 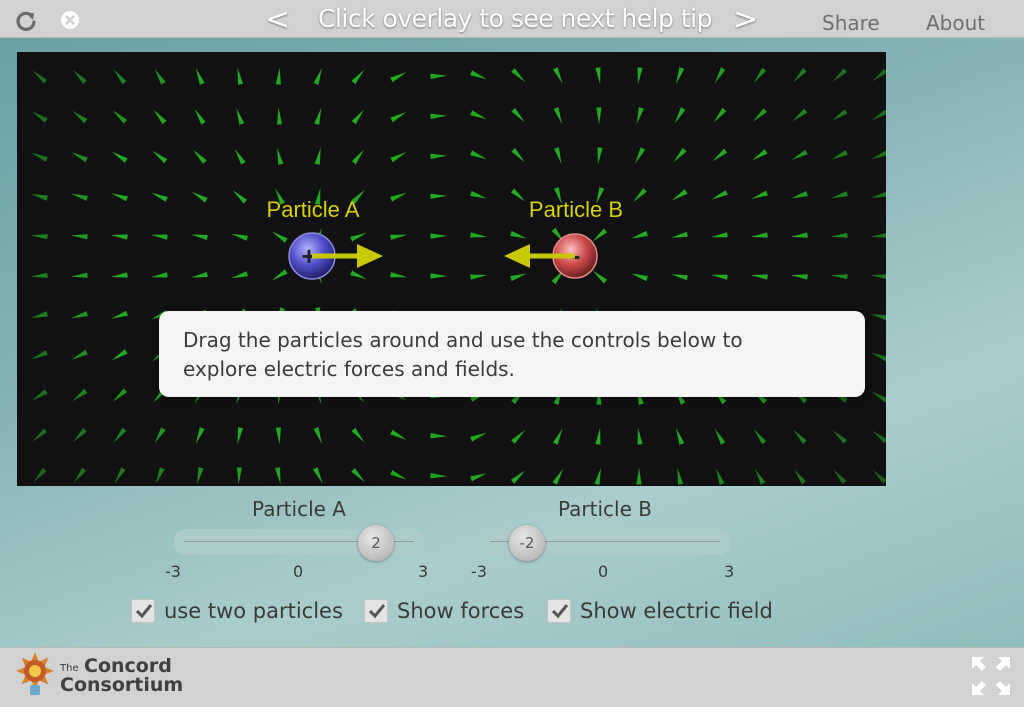 I want to click on two-particles-label: use two particles, so click(x=253, y=611).